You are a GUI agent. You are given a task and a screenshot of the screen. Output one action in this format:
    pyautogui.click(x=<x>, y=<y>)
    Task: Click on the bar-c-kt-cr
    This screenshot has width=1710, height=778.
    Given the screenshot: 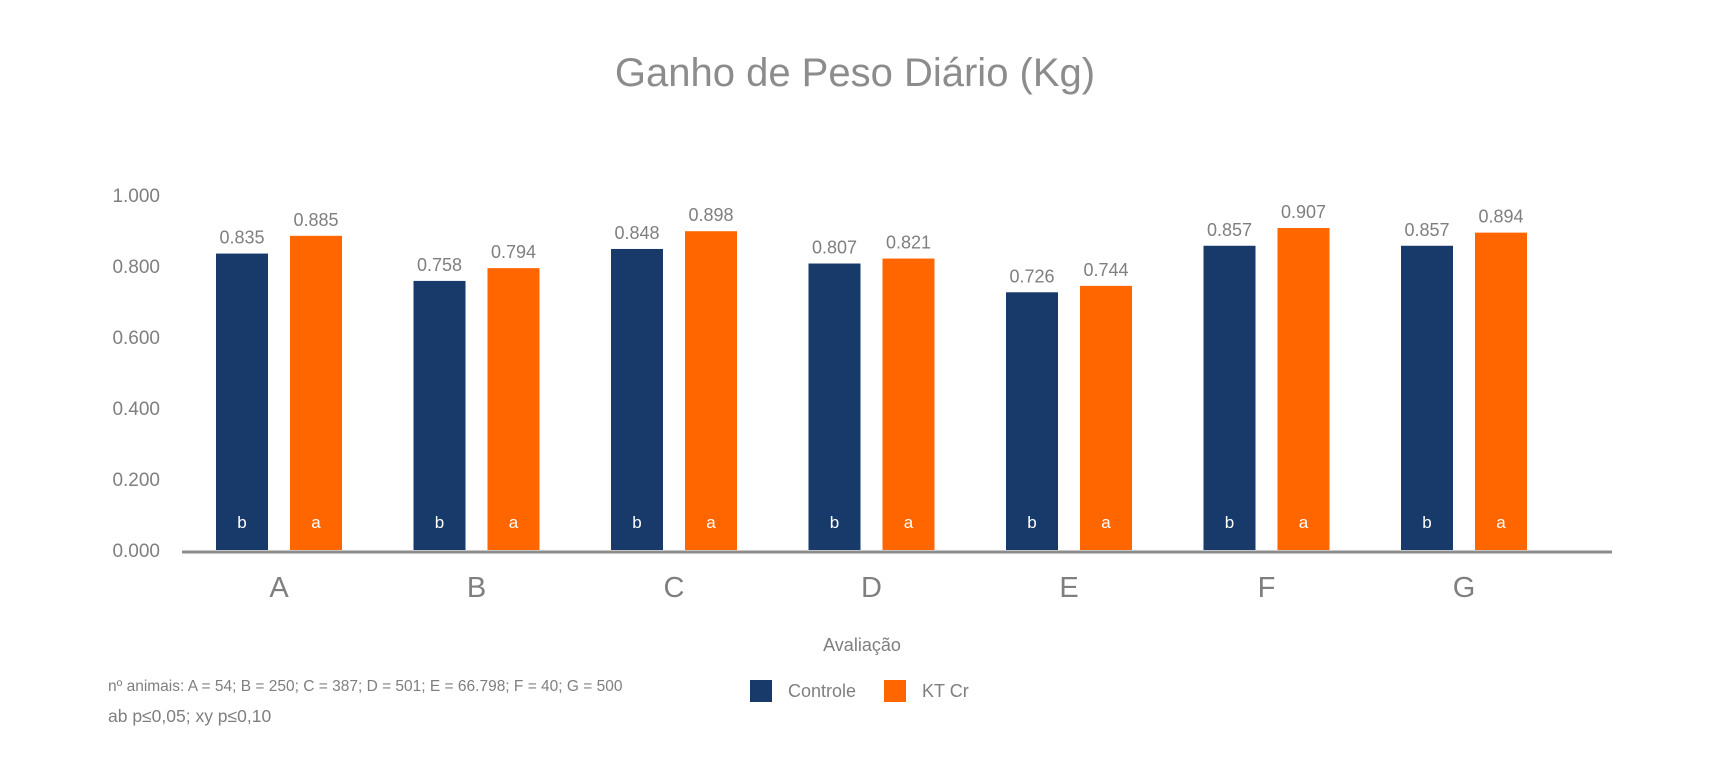 What is the action you would take?
    pyautogui.click(x=711, y=390)
    